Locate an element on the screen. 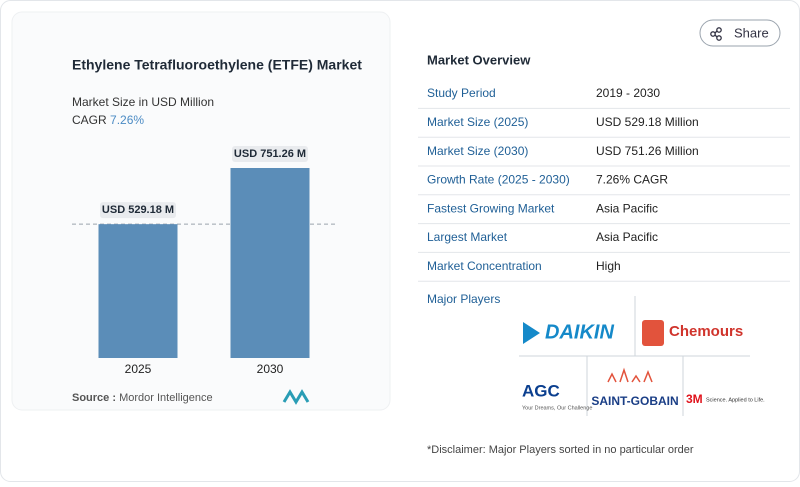 The width and height of the screenshot is (800, 487). daikin-mark is located at coordinates (531, 333).